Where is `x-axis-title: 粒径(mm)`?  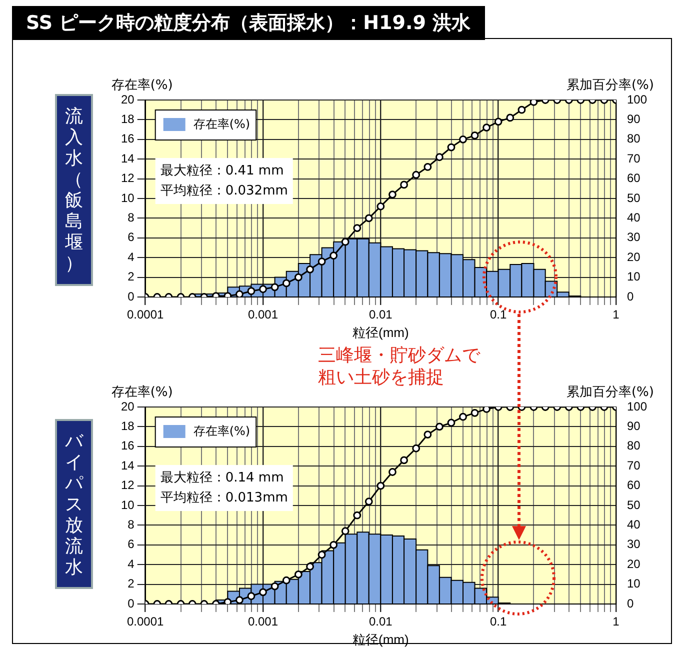 x-axis-title: 粒径(mm) is located at coordinates (380, 332).